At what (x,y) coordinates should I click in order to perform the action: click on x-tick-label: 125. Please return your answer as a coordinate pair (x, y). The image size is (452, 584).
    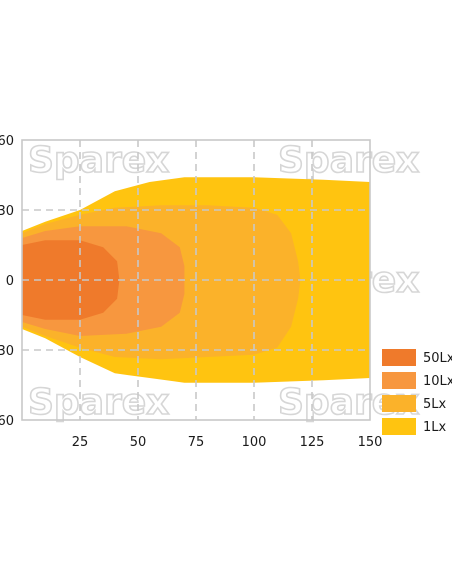
    Looking at the image, I should click on (312, 442).